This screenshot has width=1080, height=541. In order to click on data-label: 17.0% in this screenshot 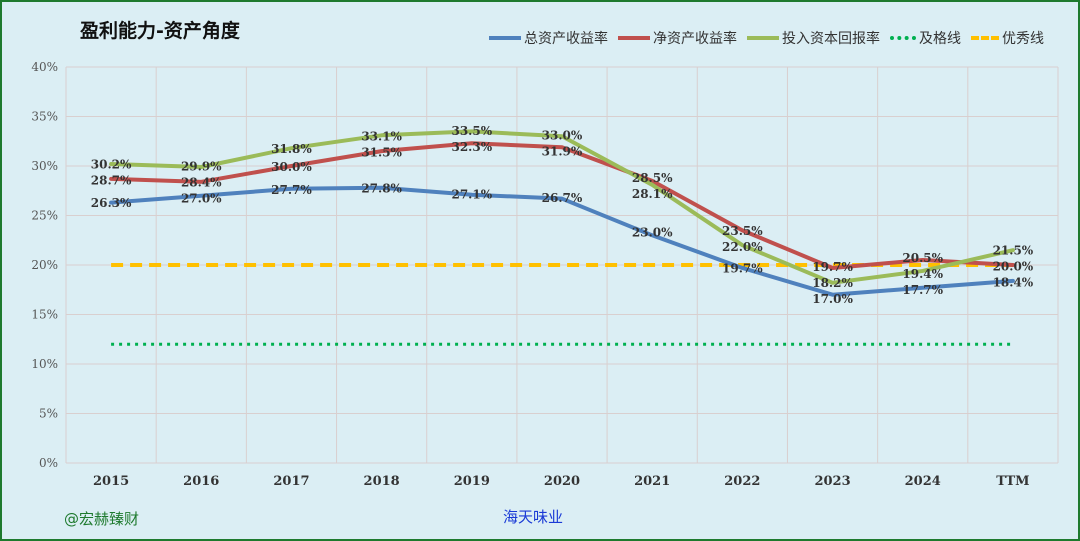, I will do `click(832, 299)`.